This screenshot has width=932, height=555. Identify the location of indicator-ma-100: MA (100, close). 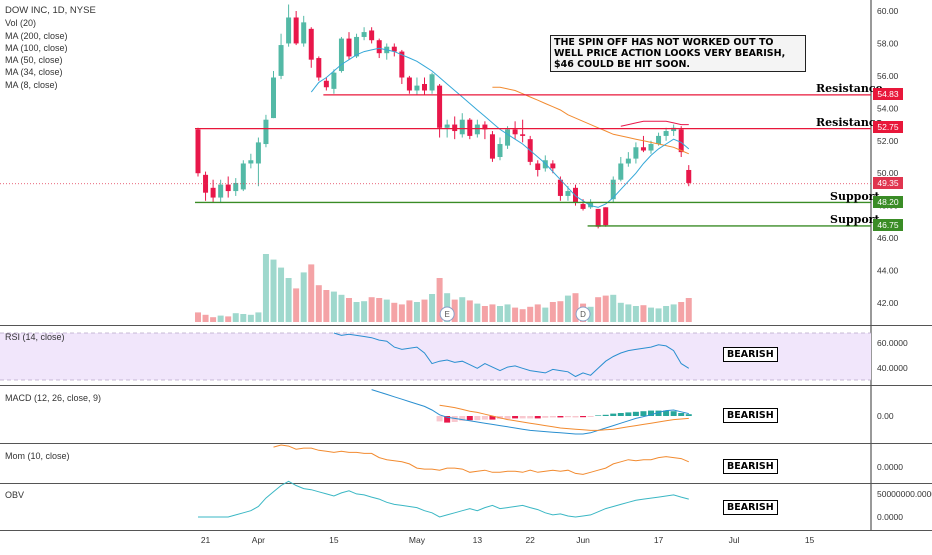
(36, 47).